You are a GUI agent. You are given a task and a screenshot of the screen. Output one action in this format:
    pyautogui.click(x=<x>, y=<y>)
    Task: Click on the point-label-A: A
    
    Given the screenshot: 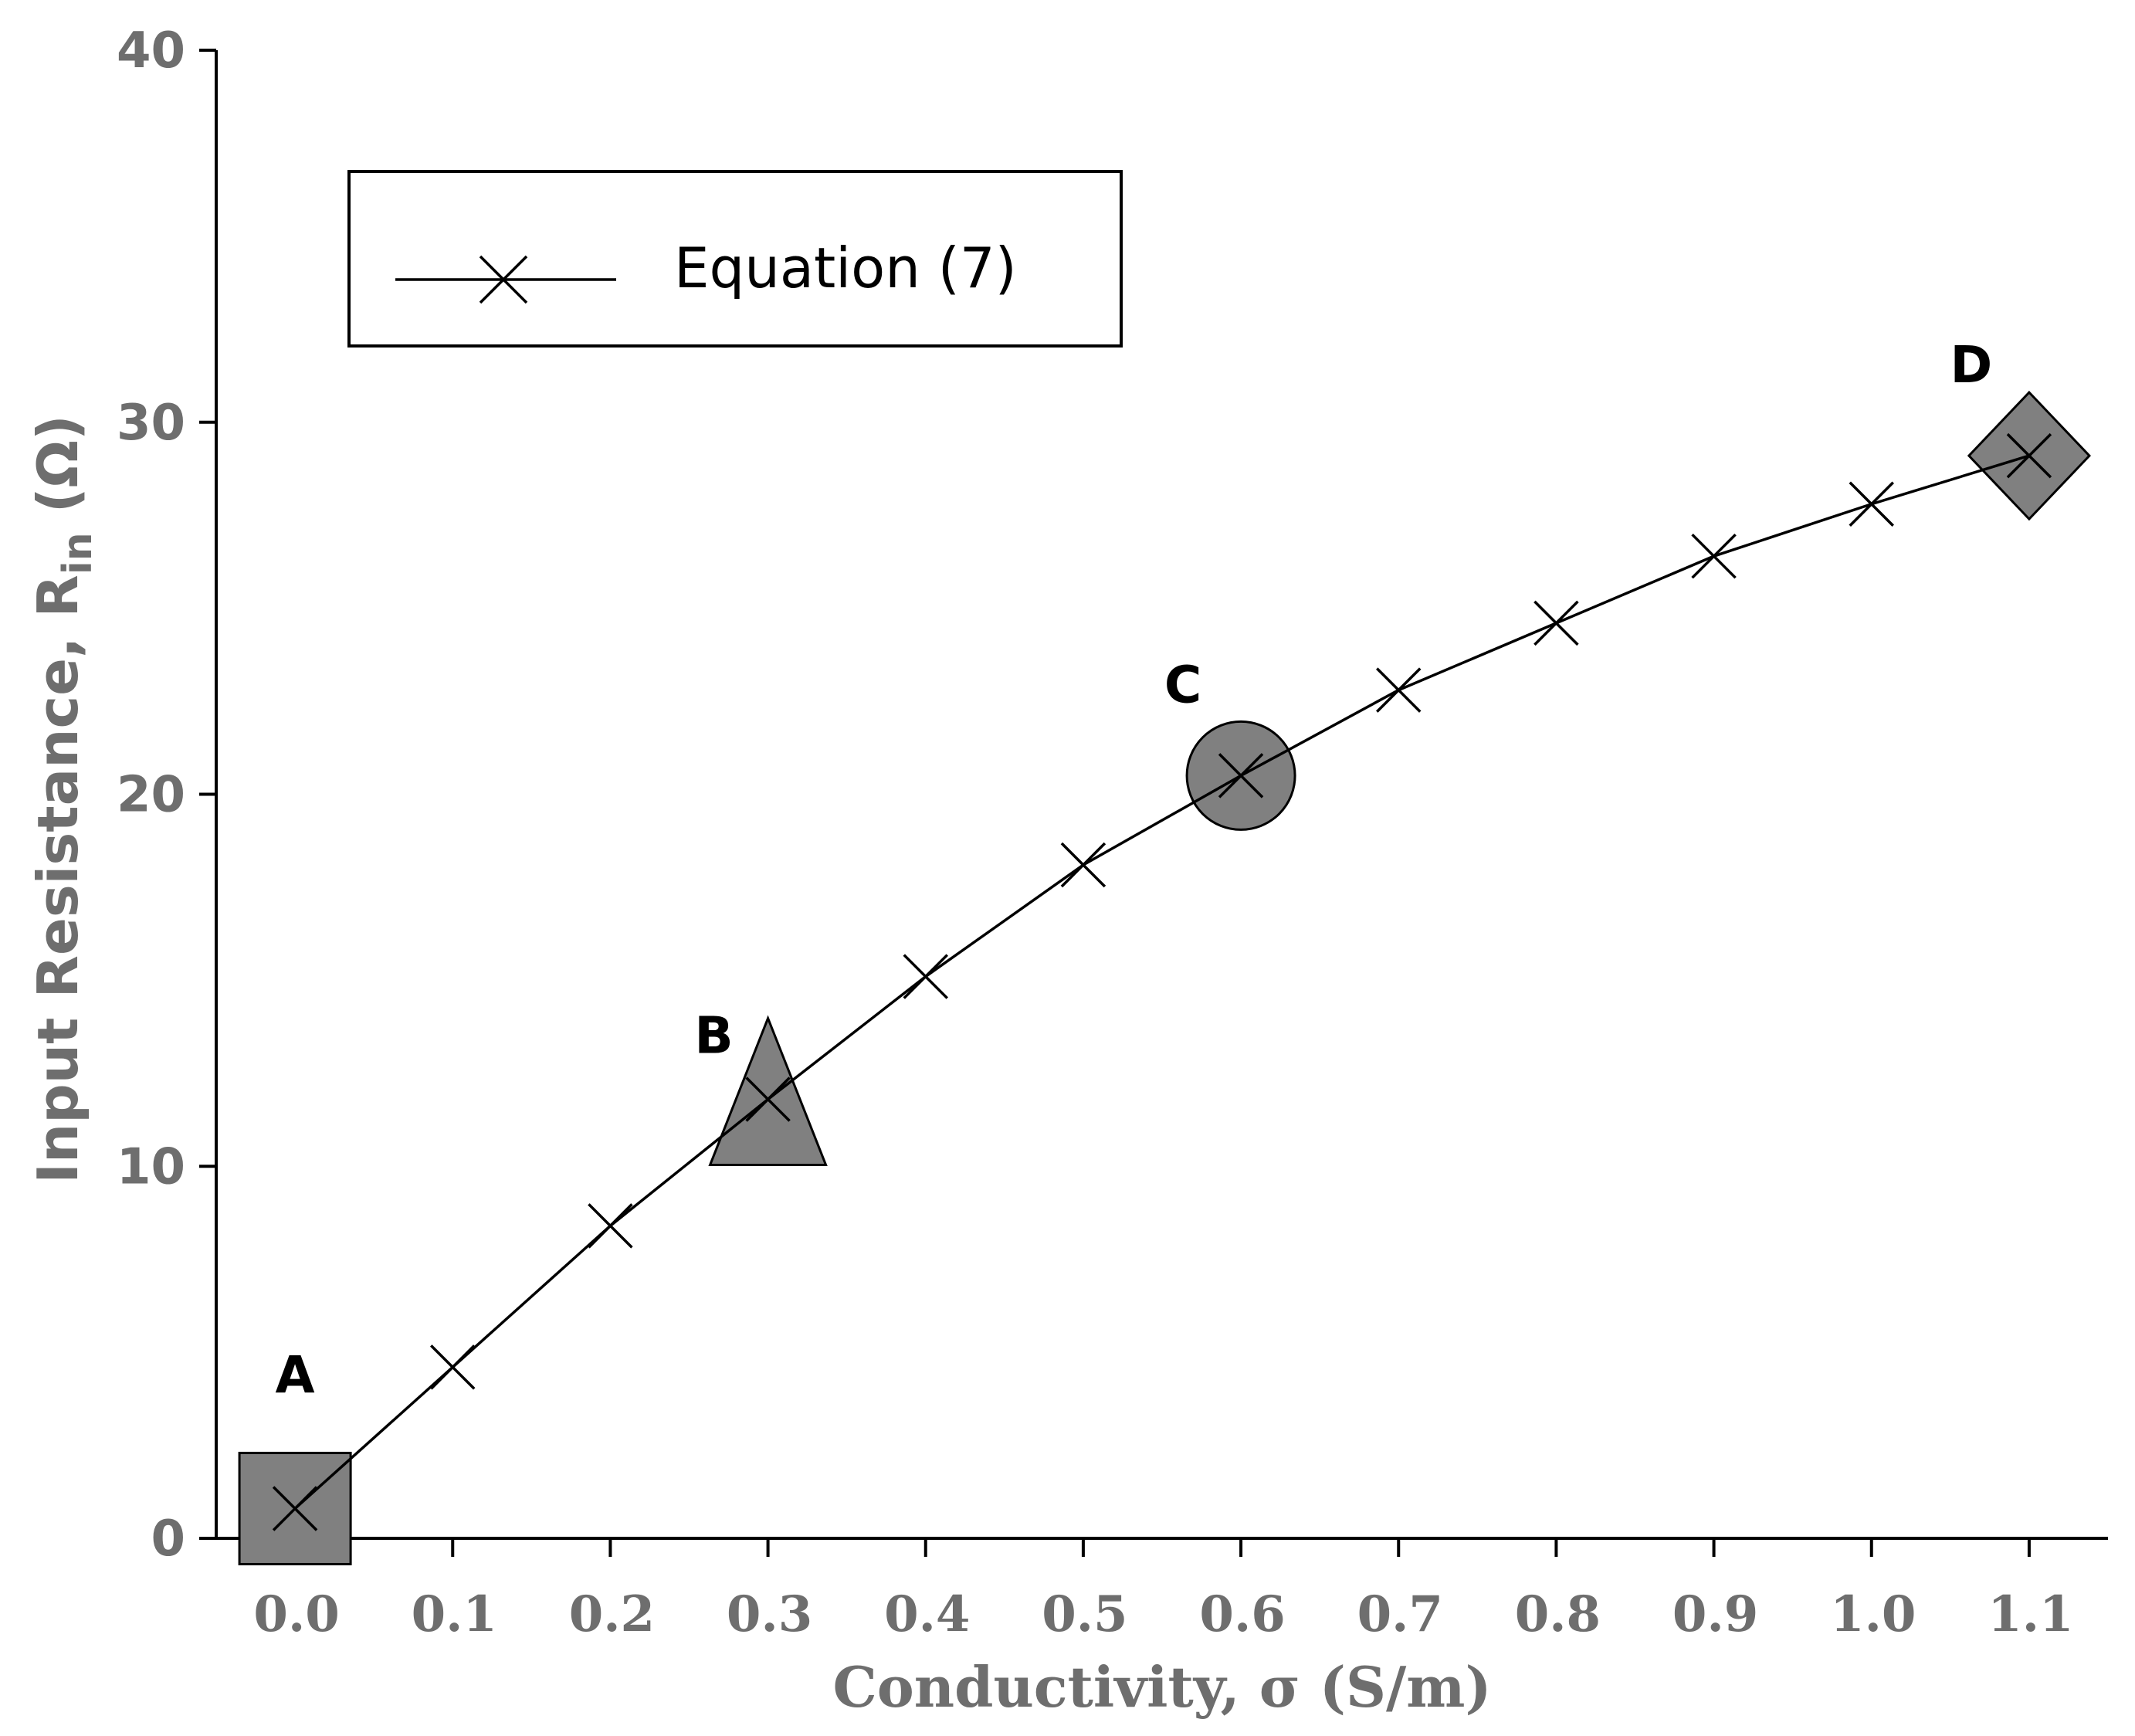 What is the action you would take?
    pyautogui.click(x=295, y=1375)
    